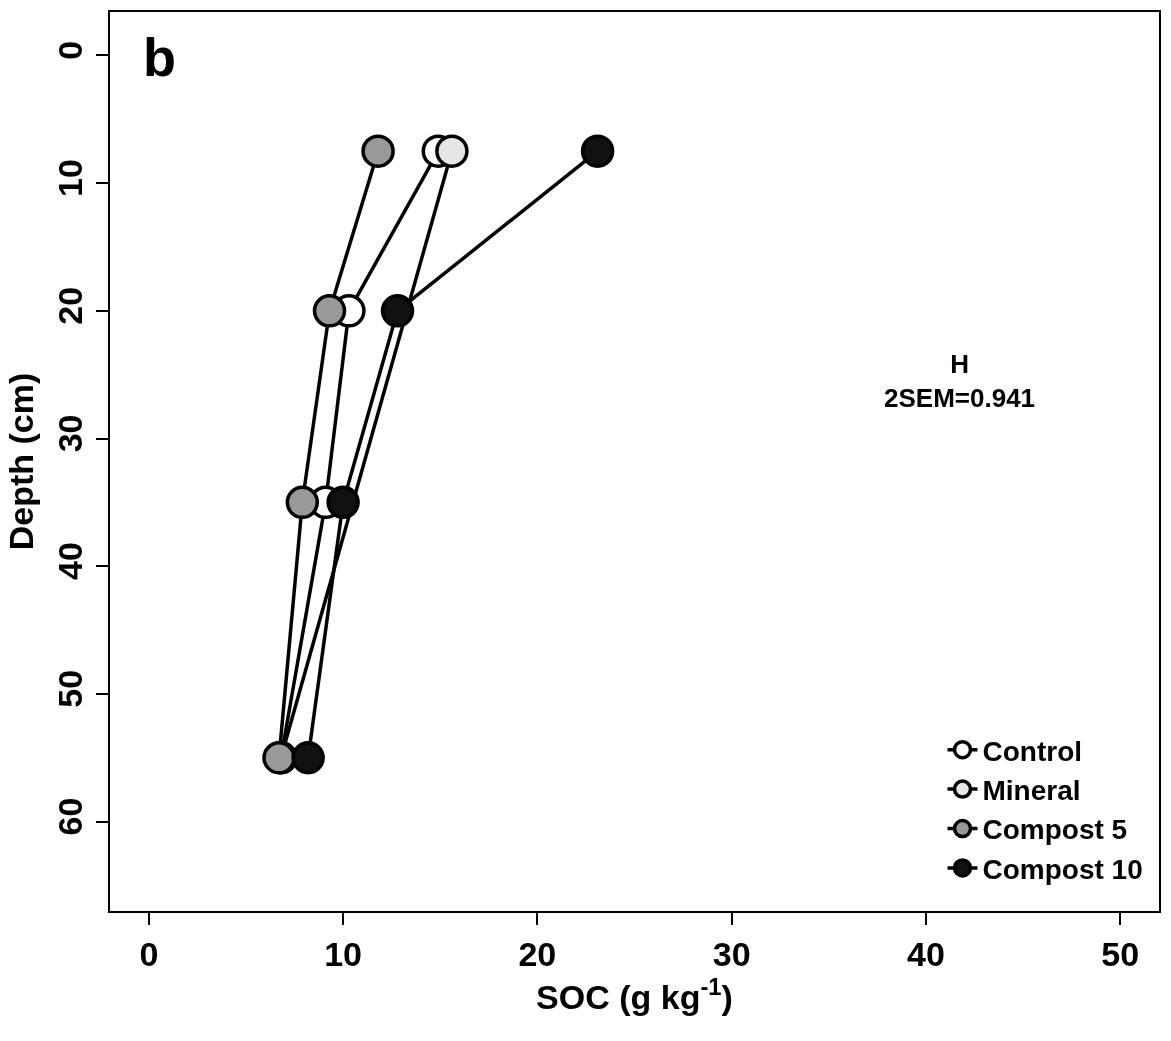  What do you see at coordinates (159, 57) in the screenshot?
I see `annotation: b` at bounding box center [159, 57].